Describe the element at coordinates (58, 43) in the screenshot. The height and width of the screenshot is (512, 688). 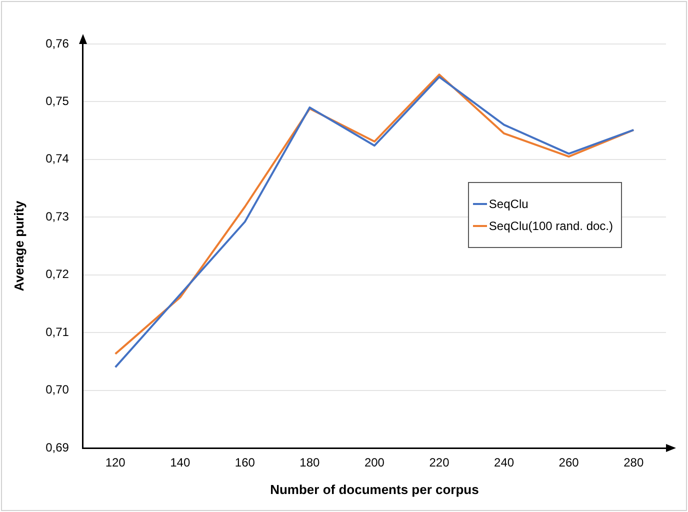
I see `y-tick-label: 0,76` at that location.